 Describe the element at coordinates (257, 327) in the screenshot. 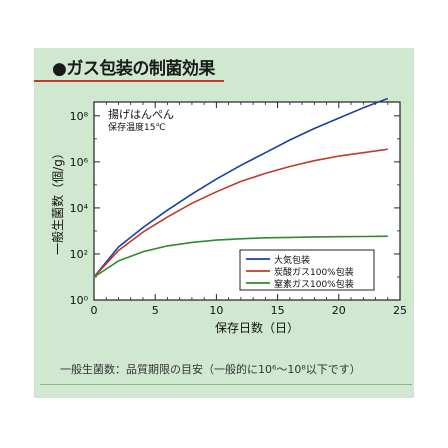

I see `x-axis-label: 保存日数（日）` at that location.